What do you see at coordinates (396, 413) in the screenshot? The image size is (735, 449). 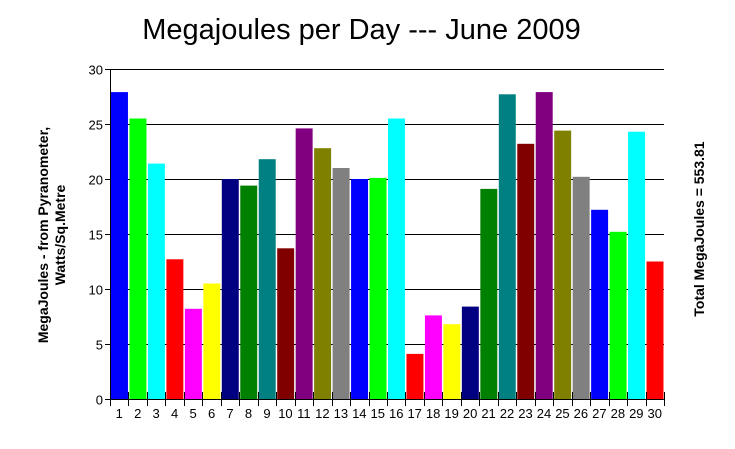 I see `x-tick-label: 16` at bounding box center [396, 413].